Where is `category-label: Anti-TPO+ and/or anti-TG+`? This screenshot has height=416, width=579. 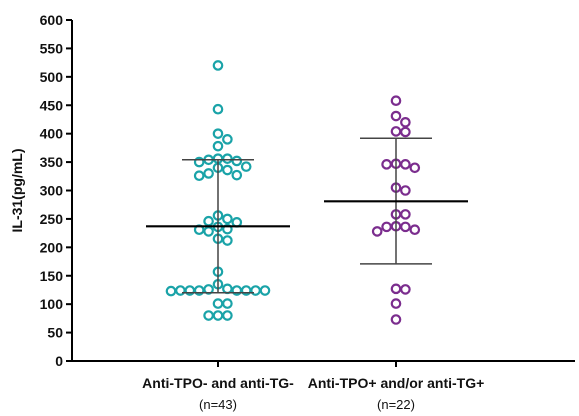
category-label: Anti-TPO+ and/or anti-TG+ is located at coordinates (396, 383).